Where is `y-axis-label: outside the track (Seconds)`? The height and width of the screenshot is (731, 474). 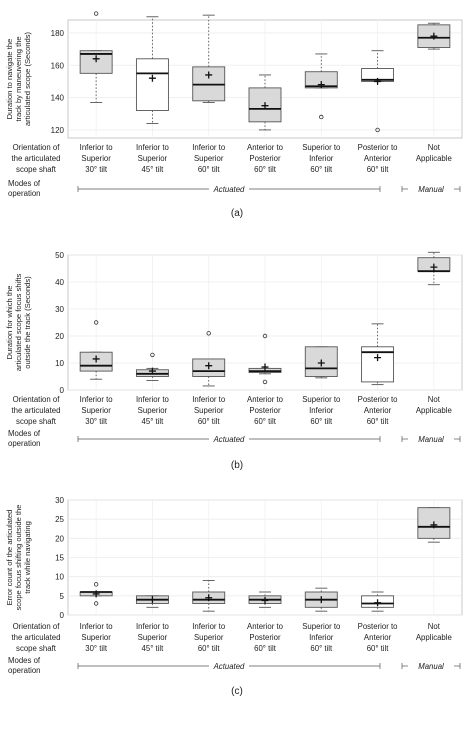 y-axis-label: outside the track (Seconds) is located at coordinates (27, 322).